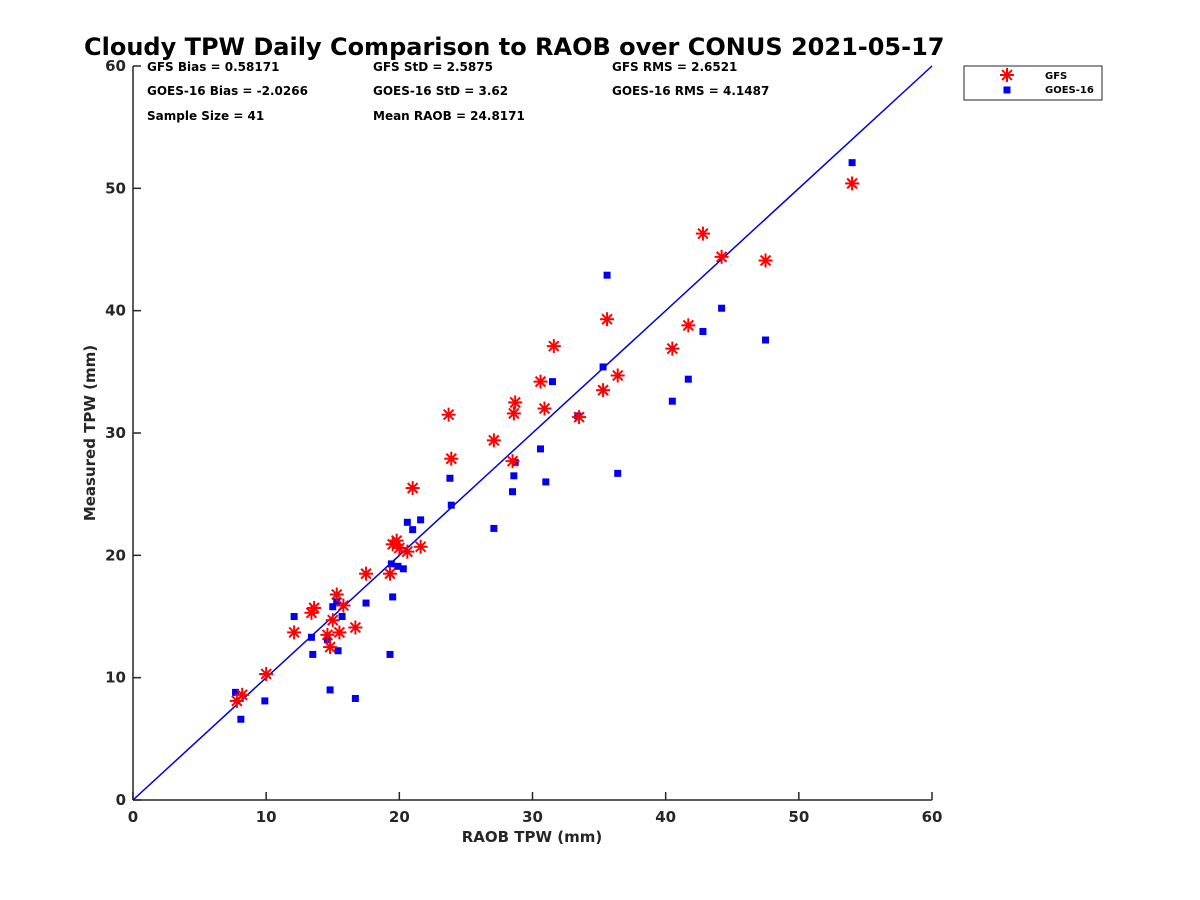 This screenshot has width=1200, height=900. I want to click on legend-gfs-marker, so click(1007, 75).